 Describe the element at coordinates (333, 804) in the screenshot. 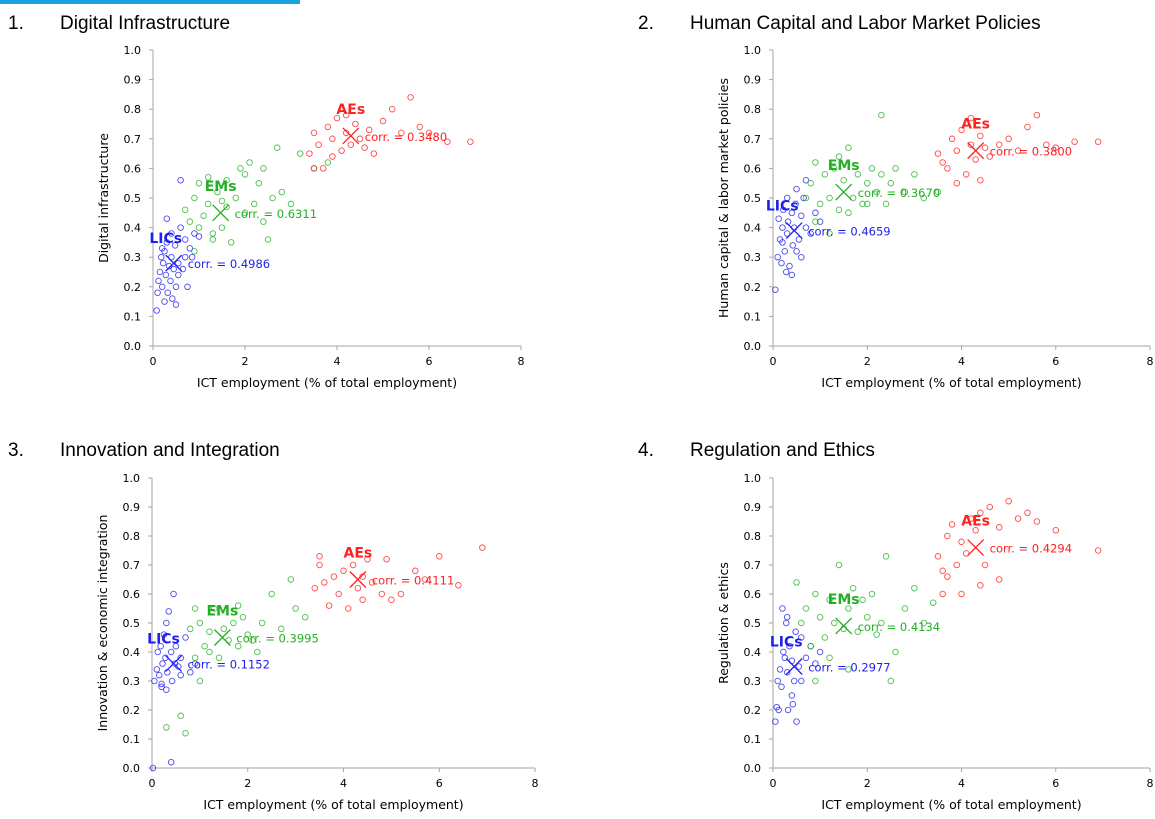

I see `x-axis-label: ICT employment (% of total employment)` at that location.